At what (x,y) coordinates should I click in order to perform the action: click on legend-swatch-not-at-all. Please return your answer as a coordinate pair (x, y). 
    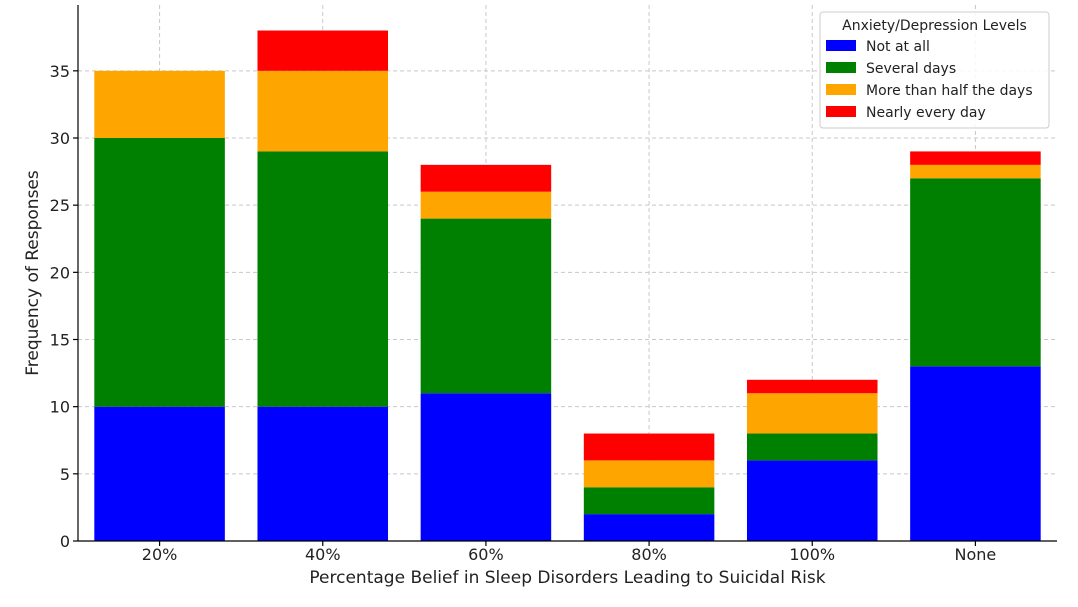
    Looking at the image, I should click on (841, 45).